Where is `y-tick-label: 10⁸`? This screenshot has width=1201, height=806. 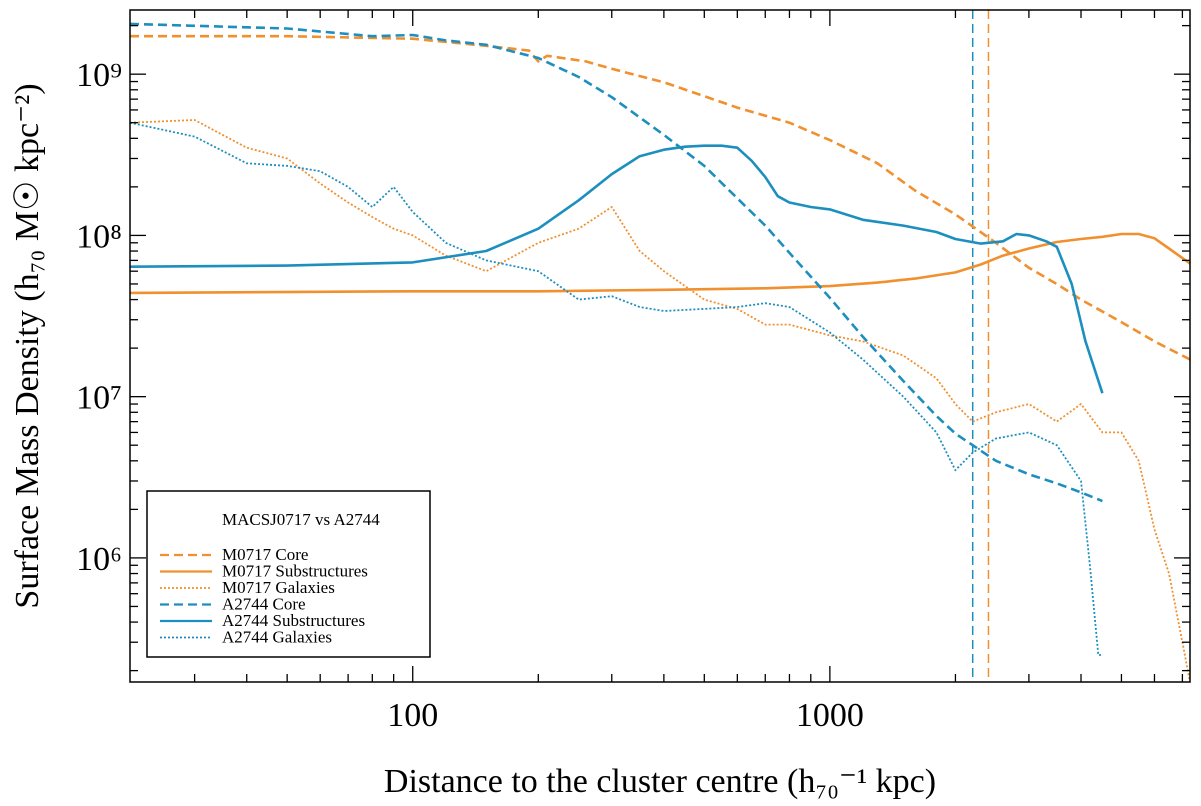 y-tick-label: 10⁸ is located at coordinates (99, 236).